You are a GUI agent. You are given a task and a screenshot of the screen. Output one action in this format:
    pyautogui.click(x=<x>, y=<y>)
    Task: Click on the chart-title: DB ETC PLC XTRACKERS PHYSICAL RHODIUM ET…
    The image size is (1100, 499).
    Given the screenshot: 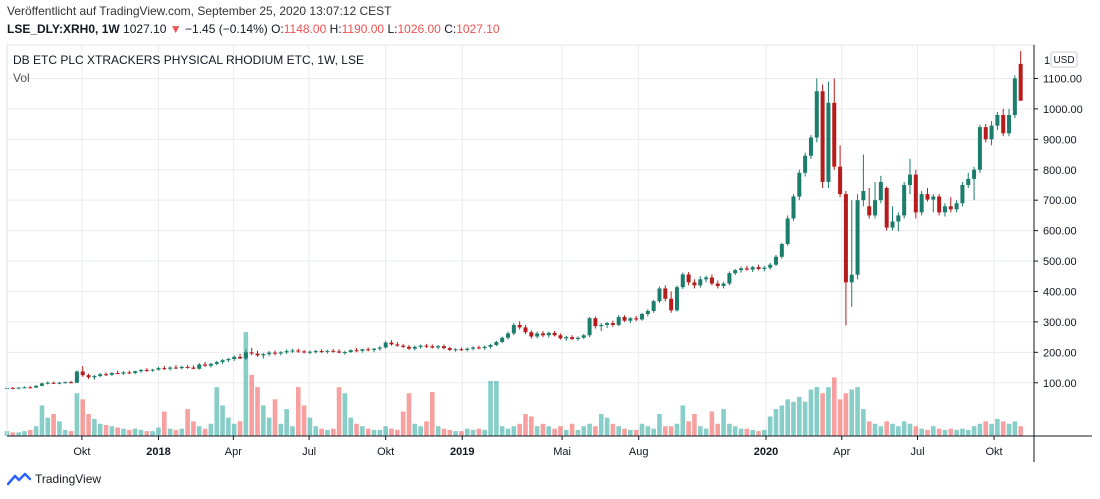 What is the action you would take?
    pyautogui.click(x=188, y=60)
    